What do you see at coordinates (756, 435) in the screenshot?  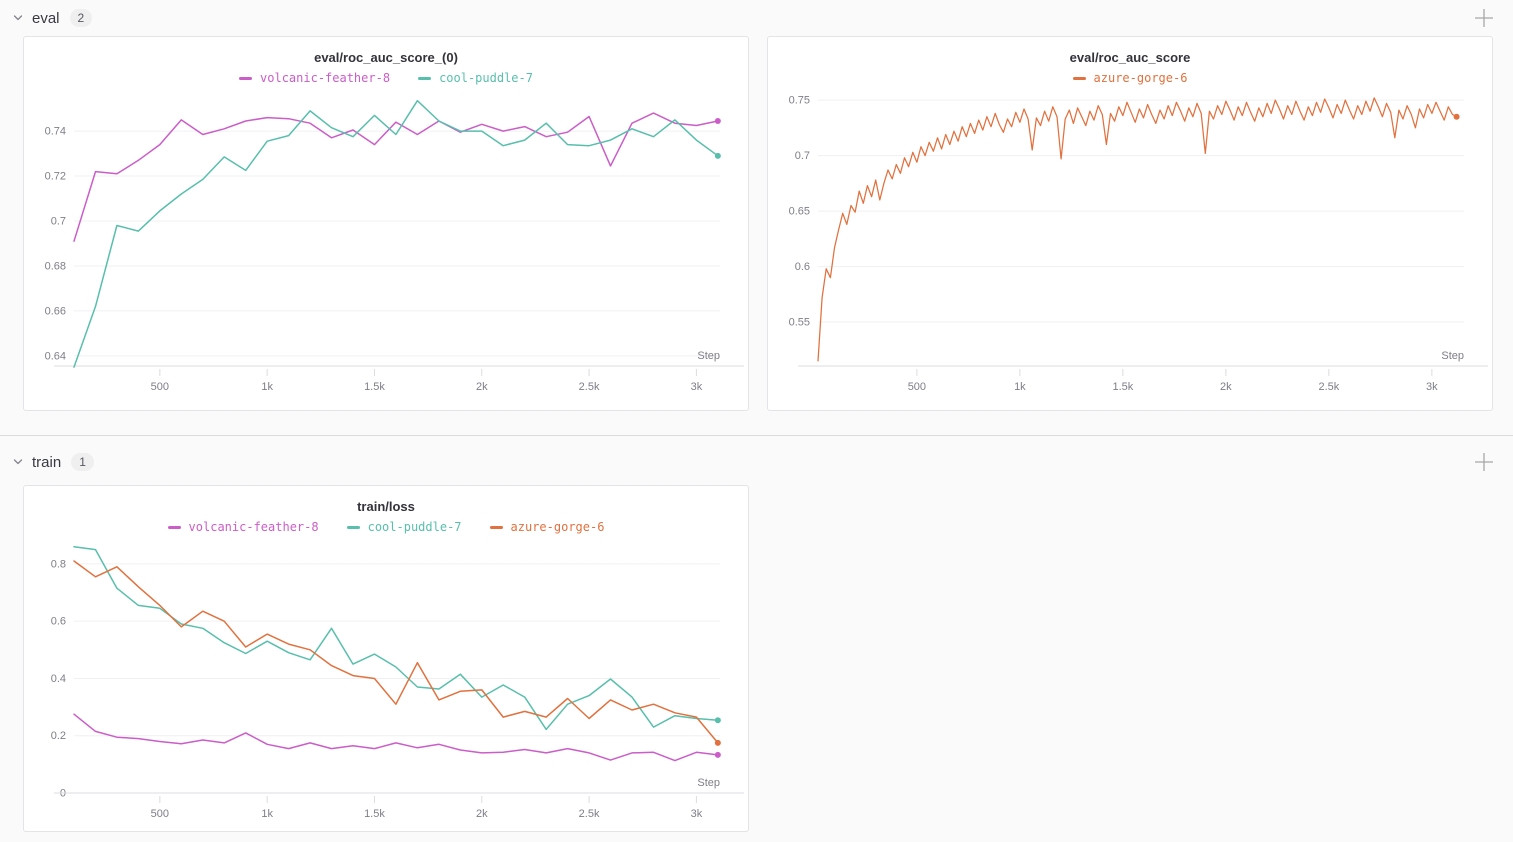 I see `section-divider` at bounding box center [756, 435].